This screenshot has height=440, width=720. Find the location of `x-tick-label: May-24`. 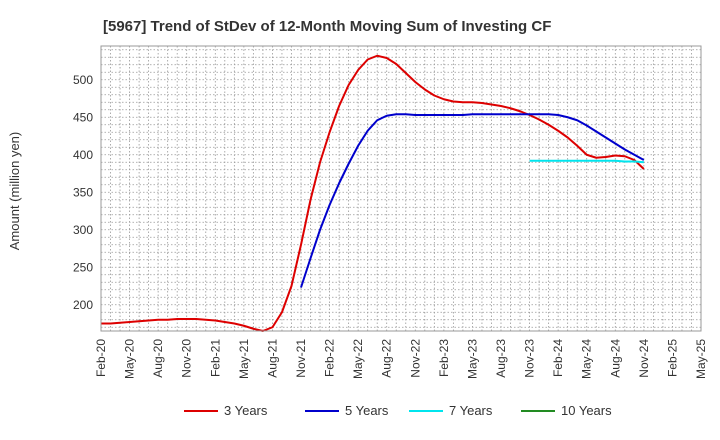

x-tick-label: May-24 is located at coordinates (587, 359).